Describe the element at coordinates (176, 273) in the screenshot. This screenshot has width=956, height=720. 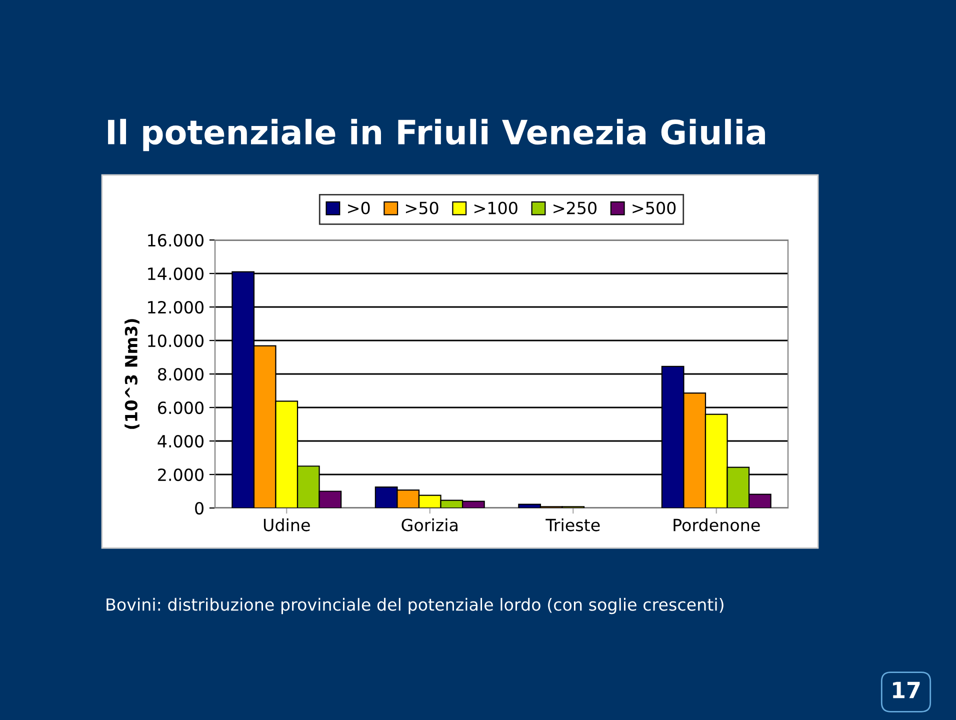
I see `y-tick-label: 14.000` at that location.